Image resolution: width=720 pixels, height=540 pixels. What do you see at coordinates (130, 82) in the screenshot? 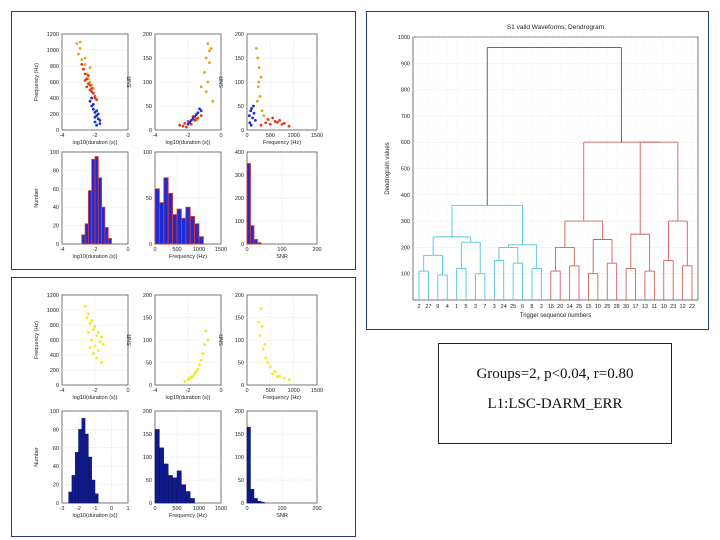
I see `top-snr-vs-duration-ylabel: SNR` at bounding box center [130, 82].